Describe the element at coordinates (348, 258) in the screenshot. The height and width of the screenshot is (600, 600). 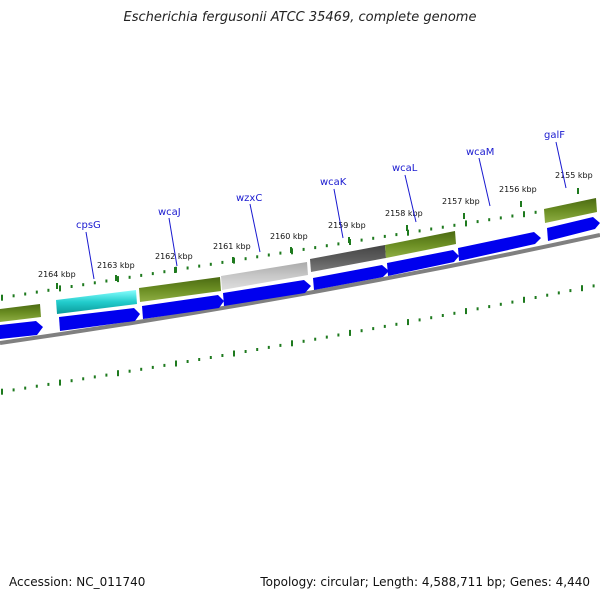
I see `gene-wcaK-segment` at that location.